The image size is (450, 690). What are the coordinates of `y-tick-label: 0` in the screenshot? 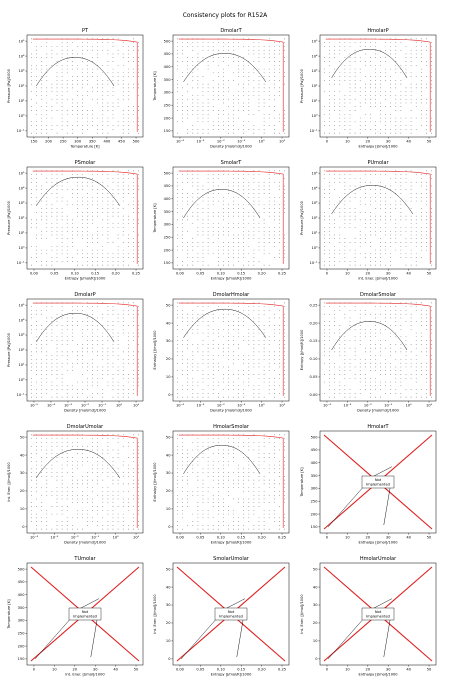 It's located at (23, 527).